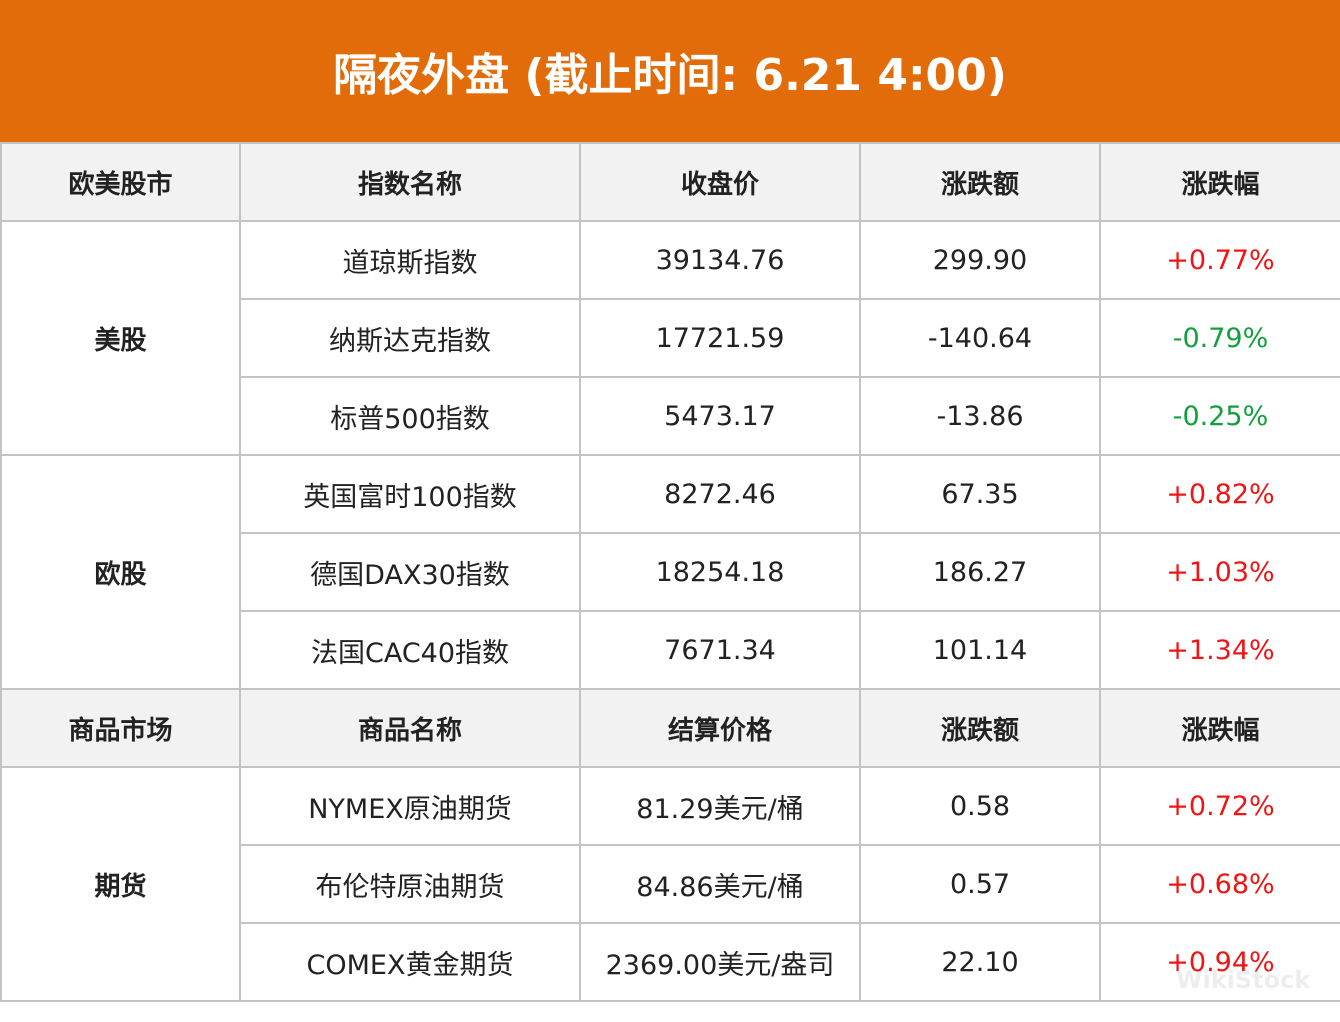 The width and height of the screenshot is (1340, 1022). I want to click on table-row: COMEX黄金期货 2369.00美元/盎司 22.10 +0.94%, so click(670, 962).